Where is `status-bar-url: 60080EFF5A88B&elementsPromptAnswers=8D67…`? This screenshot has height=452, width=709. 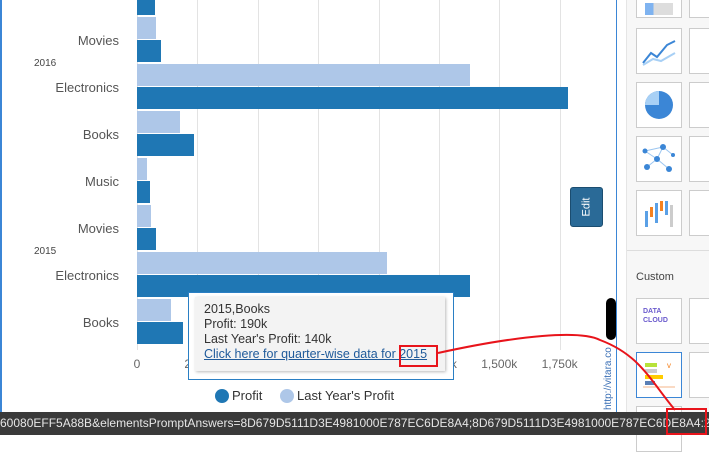
status-bar-url: 60080EFF5A88B&elementsPromptAnswers=8D67… is located at coordinates (354, 423).